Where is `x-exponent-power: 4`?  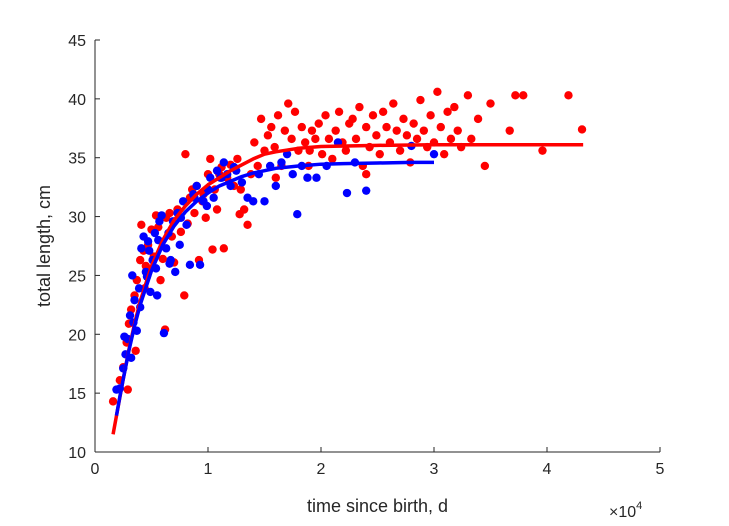
x-exponent-power: 4 is located at coordinates (639, 506).